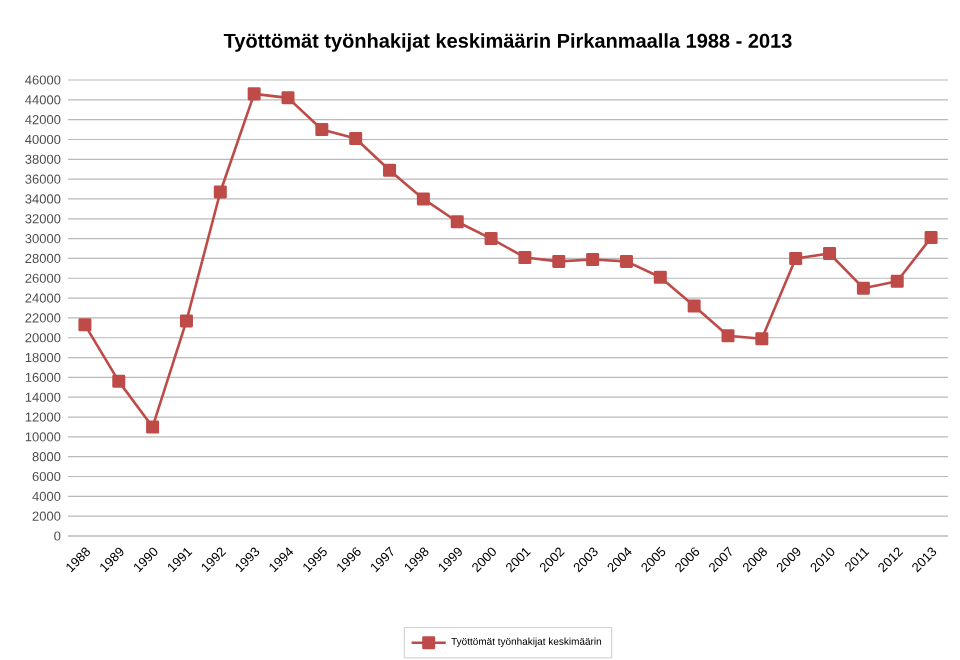  What do you see at coordinates (507, 42) in the screenshot?
I see `chart-title: Työttömät työnhakijat keskimäärin Pirkanmaalla 1988 - 2013` at bounding box center [507, 42].